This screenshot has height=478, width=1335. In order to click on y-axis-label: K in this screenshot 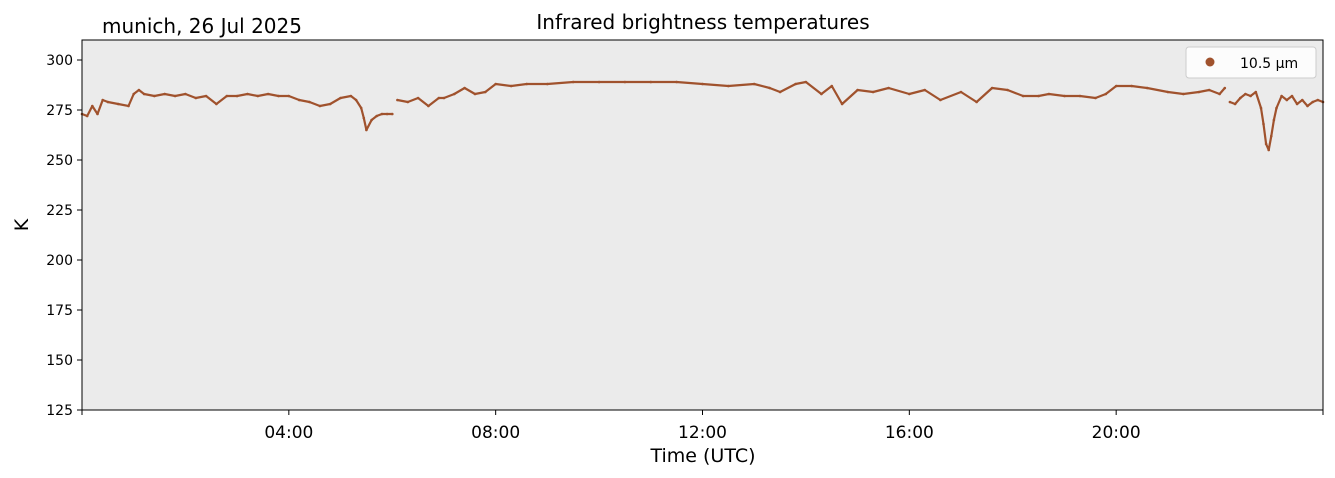, I will do `click(22, 224)`.